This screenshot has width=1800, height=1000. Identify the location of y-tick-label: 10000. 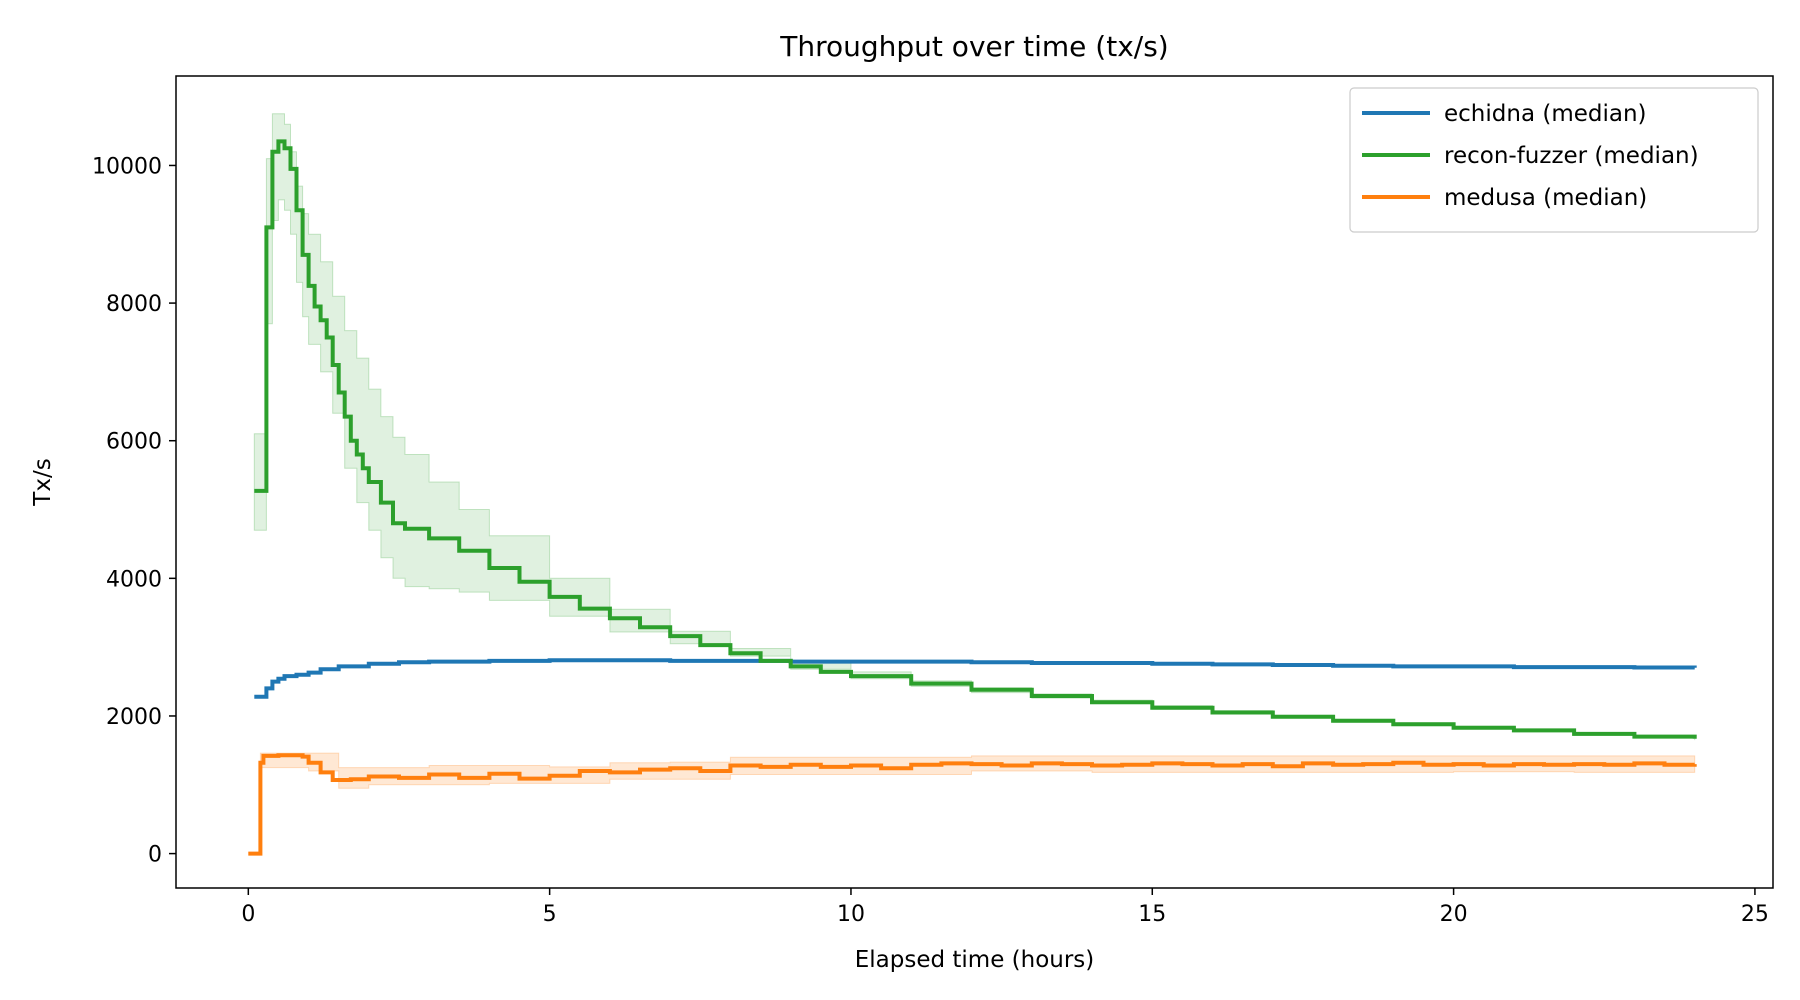
(127, 166).